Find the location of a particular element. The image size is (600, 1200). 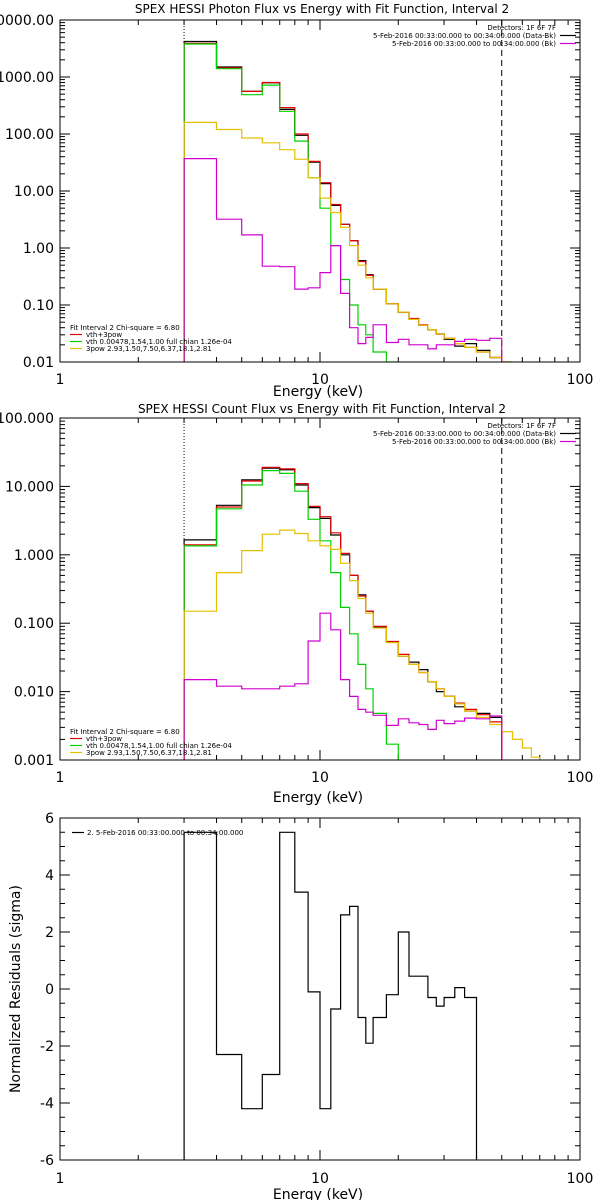

residuals-series-black is located at coordinates (330, 995).